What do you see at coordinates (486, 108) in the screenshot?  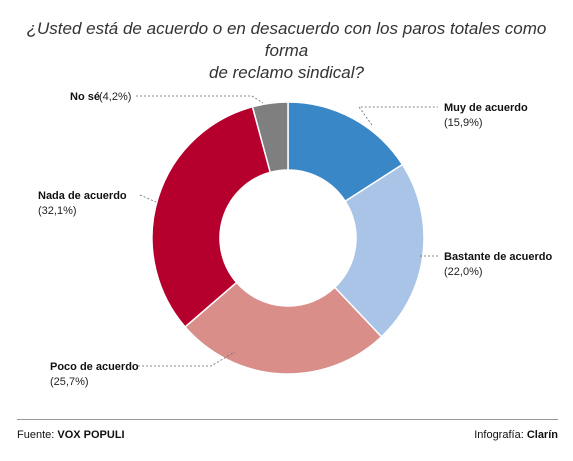 I see `label-muy-de-acuerdo: Muy de acuerdo` at bounding box center [486, 108].